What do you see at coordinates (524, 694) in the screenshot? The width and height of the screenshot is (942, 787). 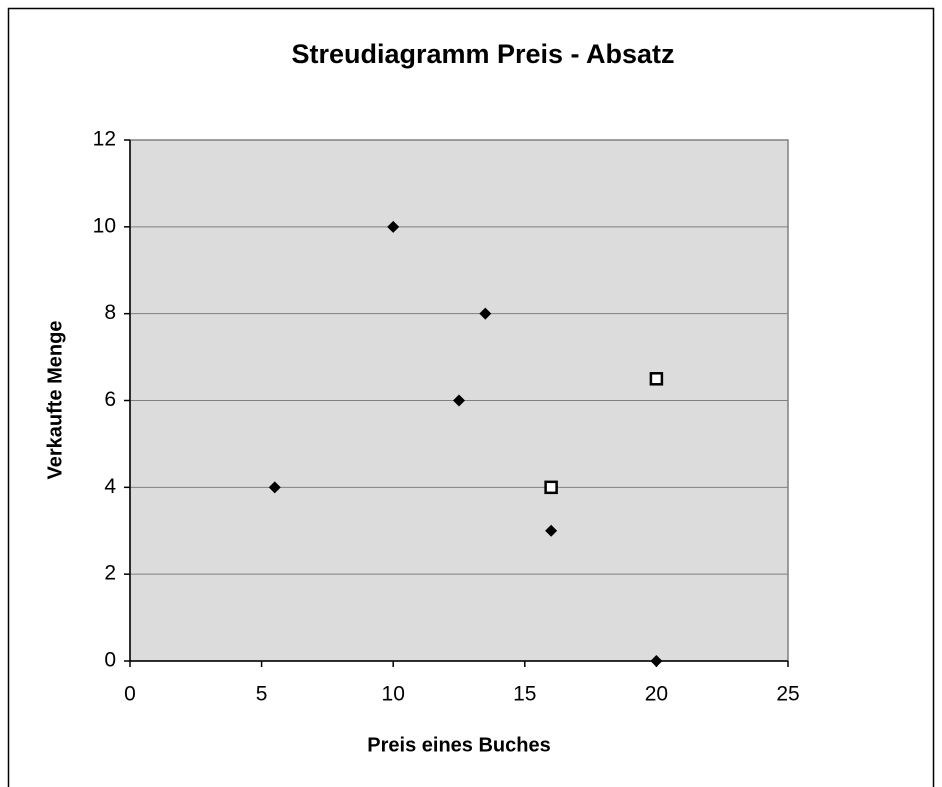 I see `x-tick-label: 15` at bounding box center [524, 694].